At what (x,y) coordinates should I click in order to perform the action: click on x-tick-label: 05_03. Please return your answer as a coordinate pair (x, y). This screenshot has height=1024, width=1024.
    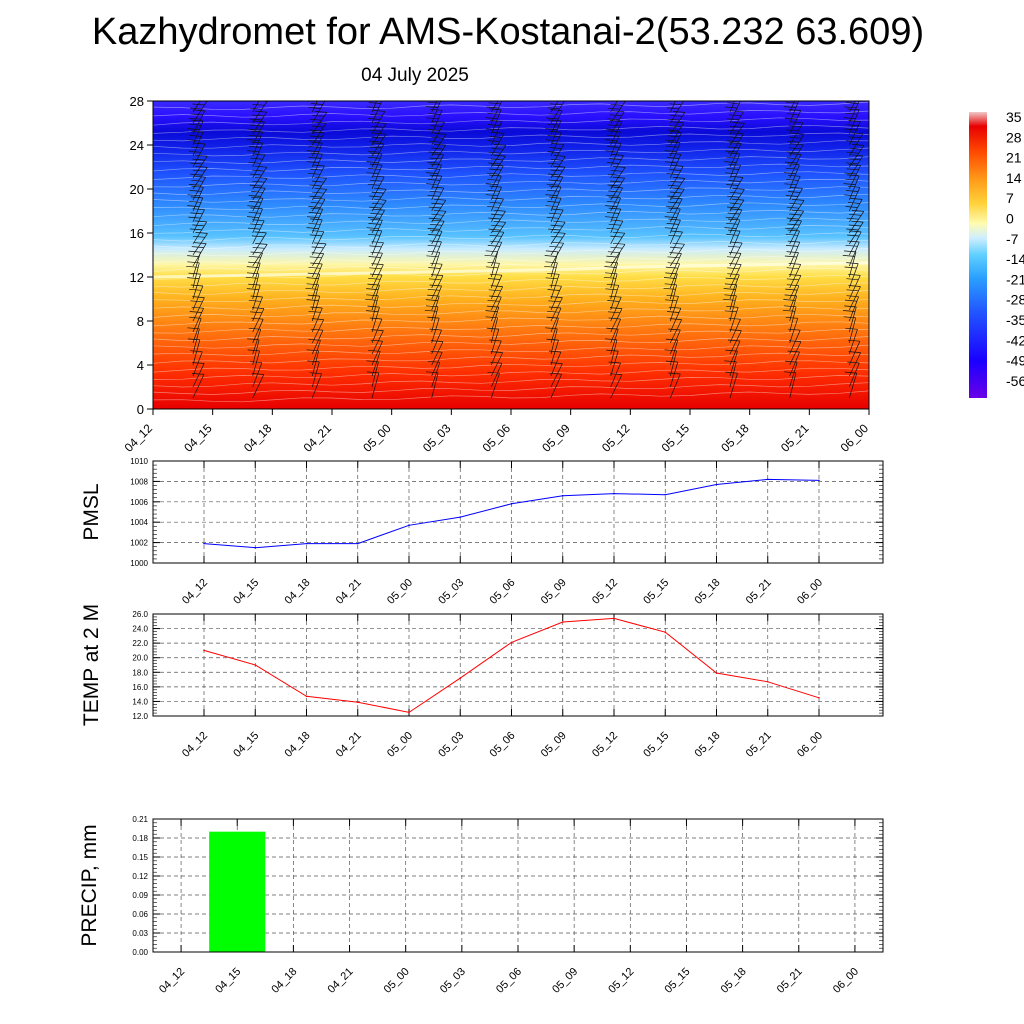
    Looking at the image, I should click on (453, 981).